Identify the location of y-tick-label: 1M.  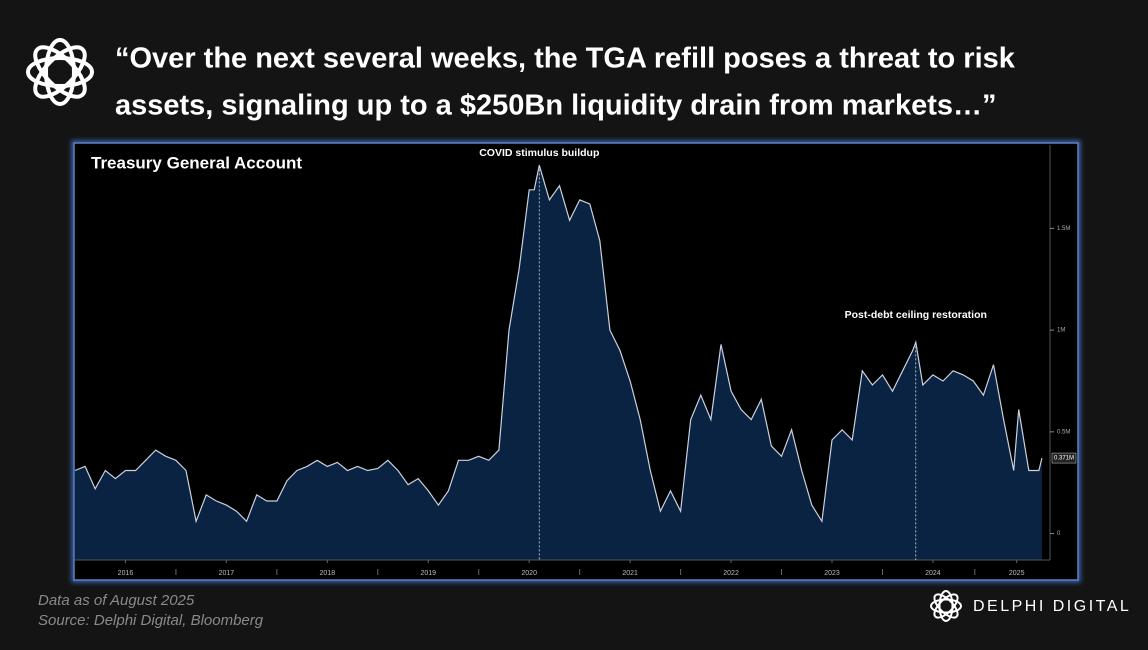
(1061, 331).